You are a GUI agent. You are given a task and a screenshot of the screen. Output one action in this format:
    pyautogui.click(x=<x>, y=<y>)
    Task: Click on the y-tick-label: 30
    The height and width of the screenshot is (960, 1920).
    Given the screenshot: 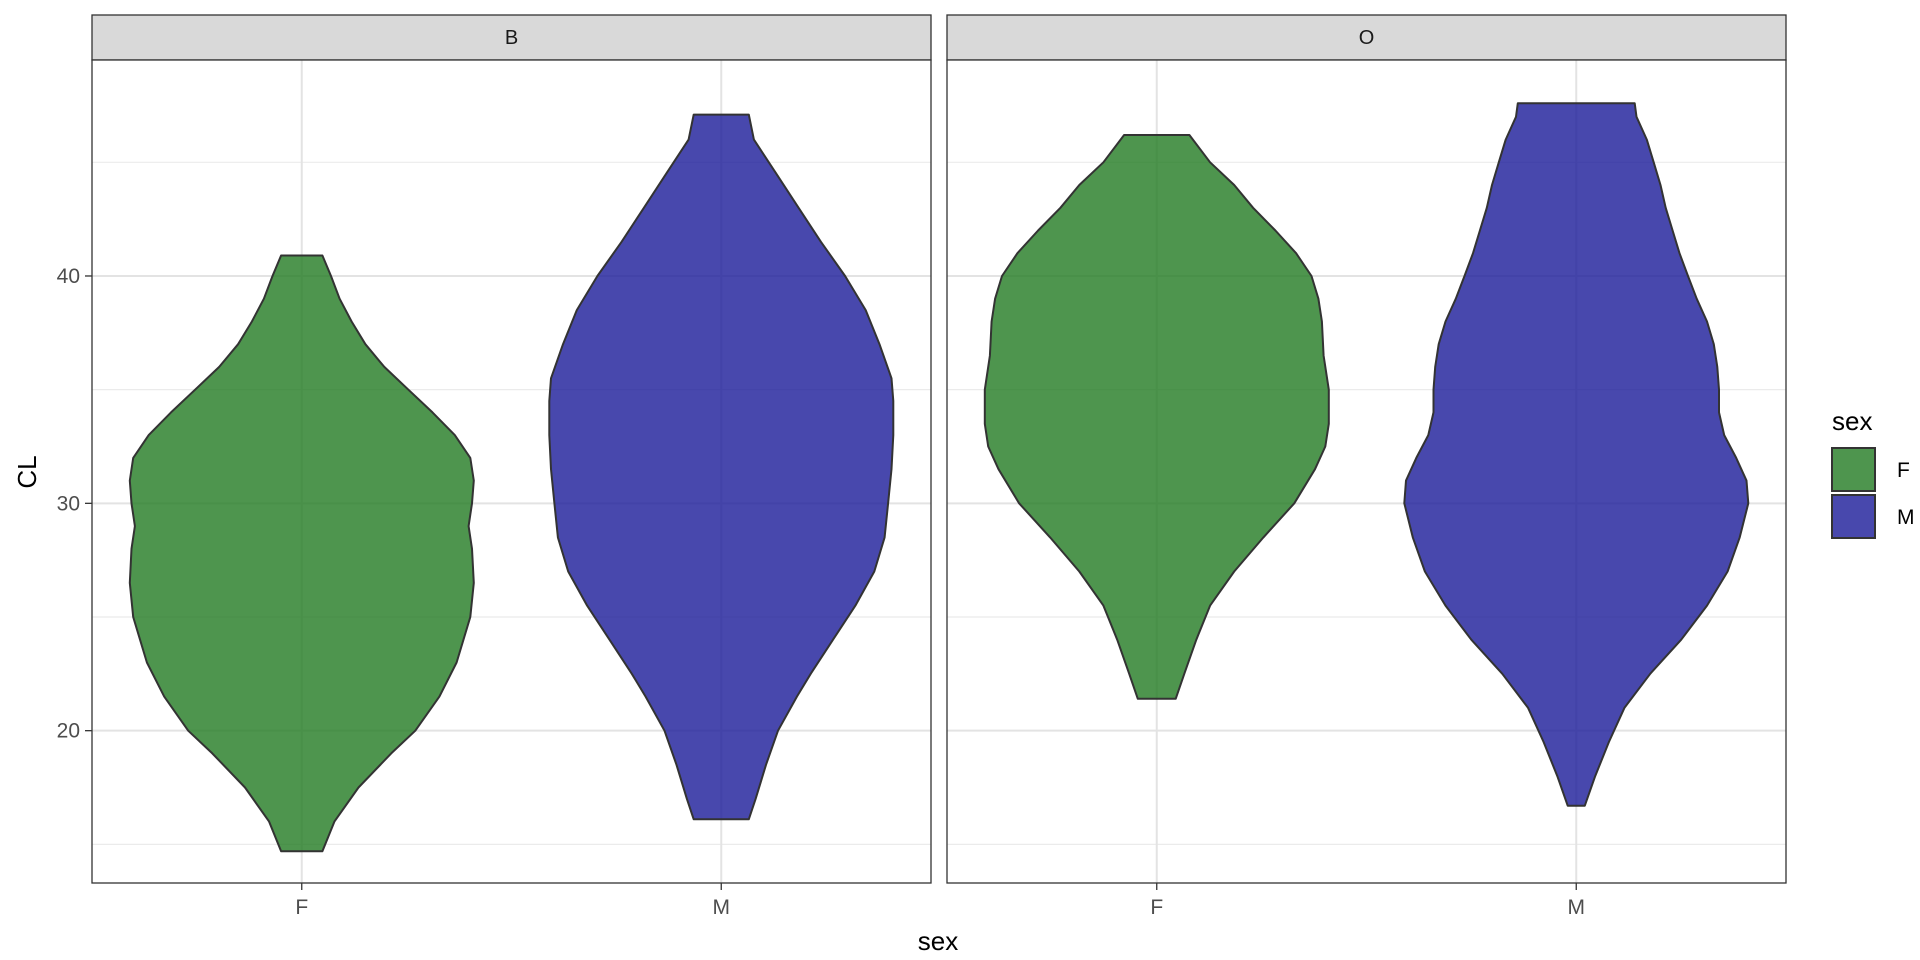 What is the action you would take?
    pyautogui.click(x=68, y=503)
    